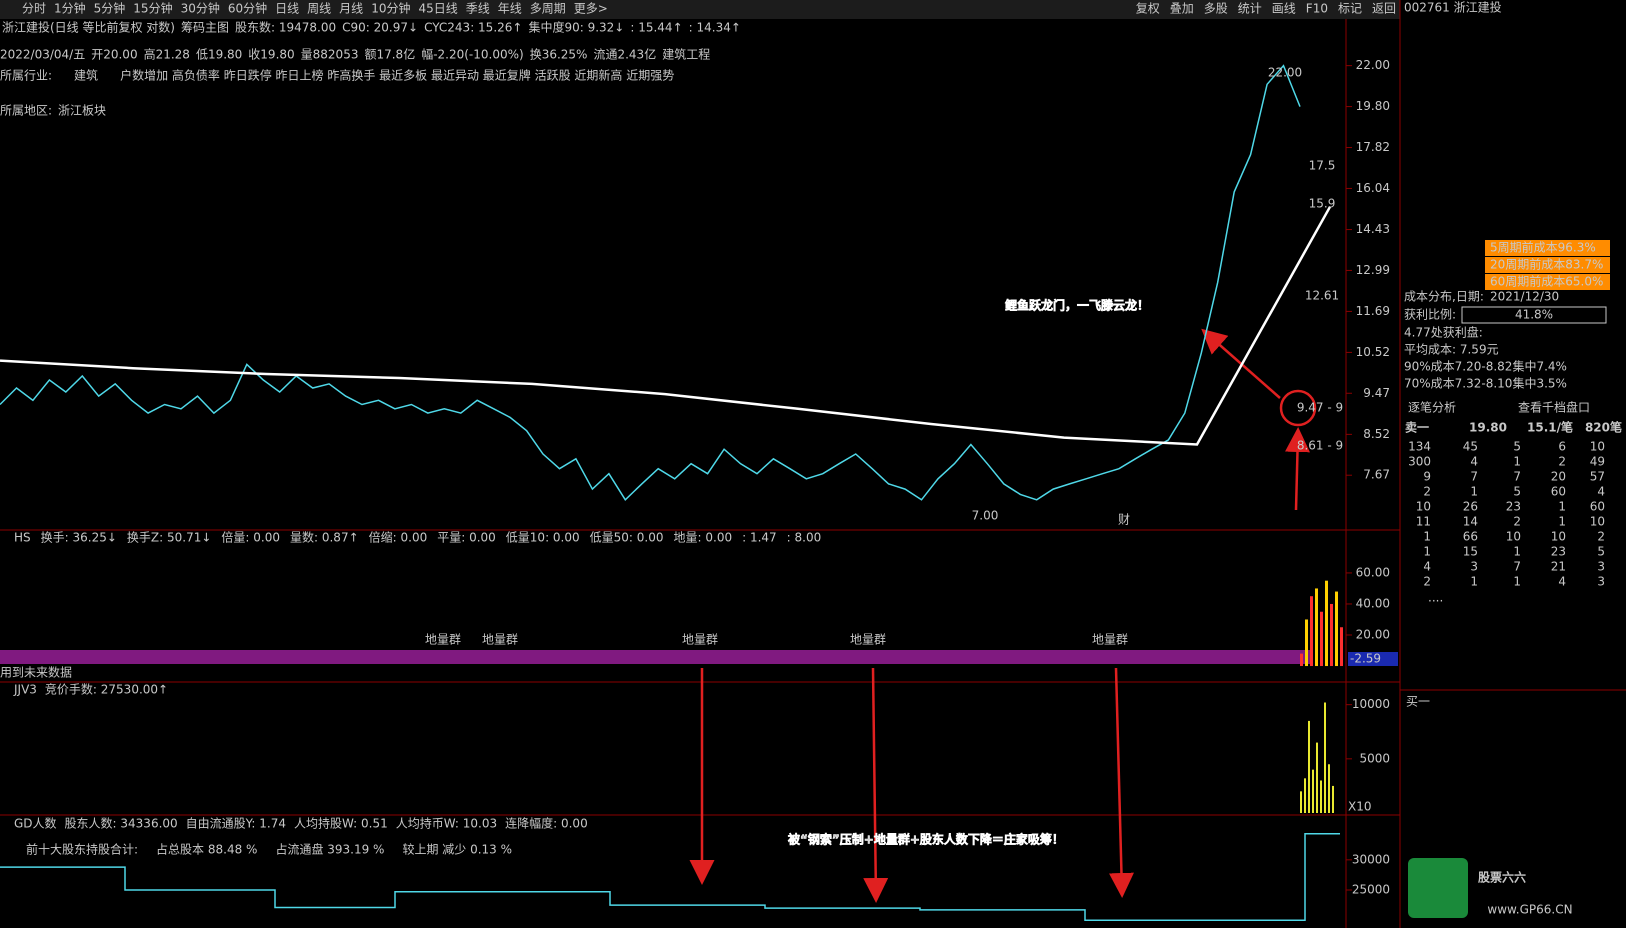  I want to click on y-tick-label: 30000, so click(1371, 859).